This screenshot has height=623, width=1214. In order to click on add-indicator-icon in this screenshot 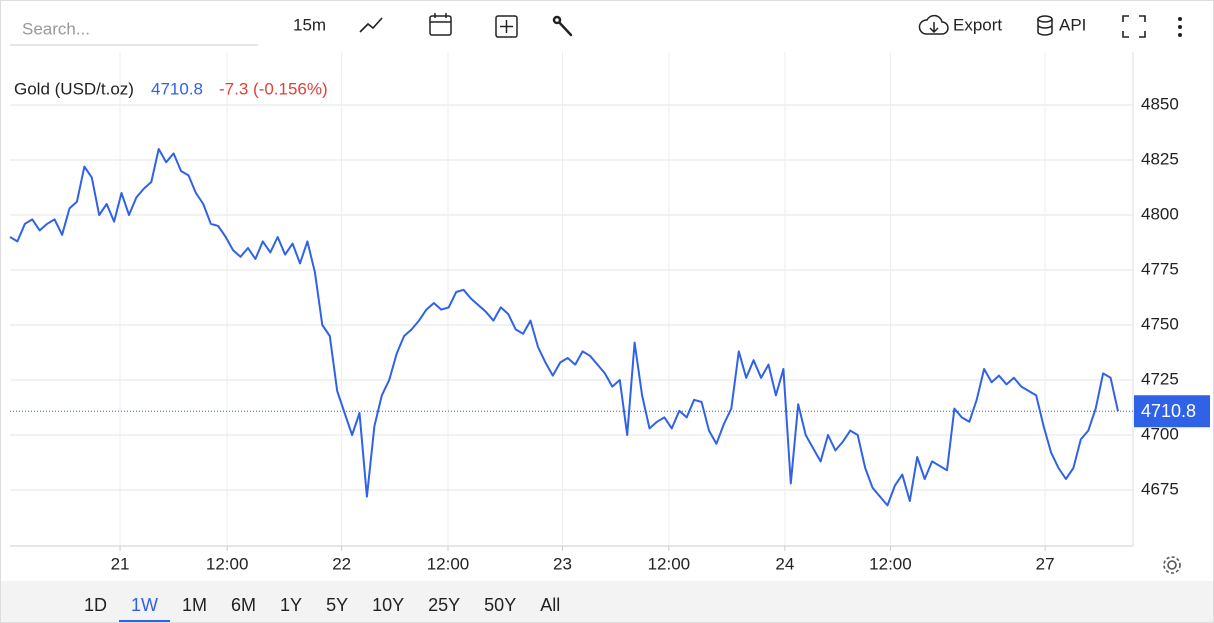, I will do `click(506, 26)`.